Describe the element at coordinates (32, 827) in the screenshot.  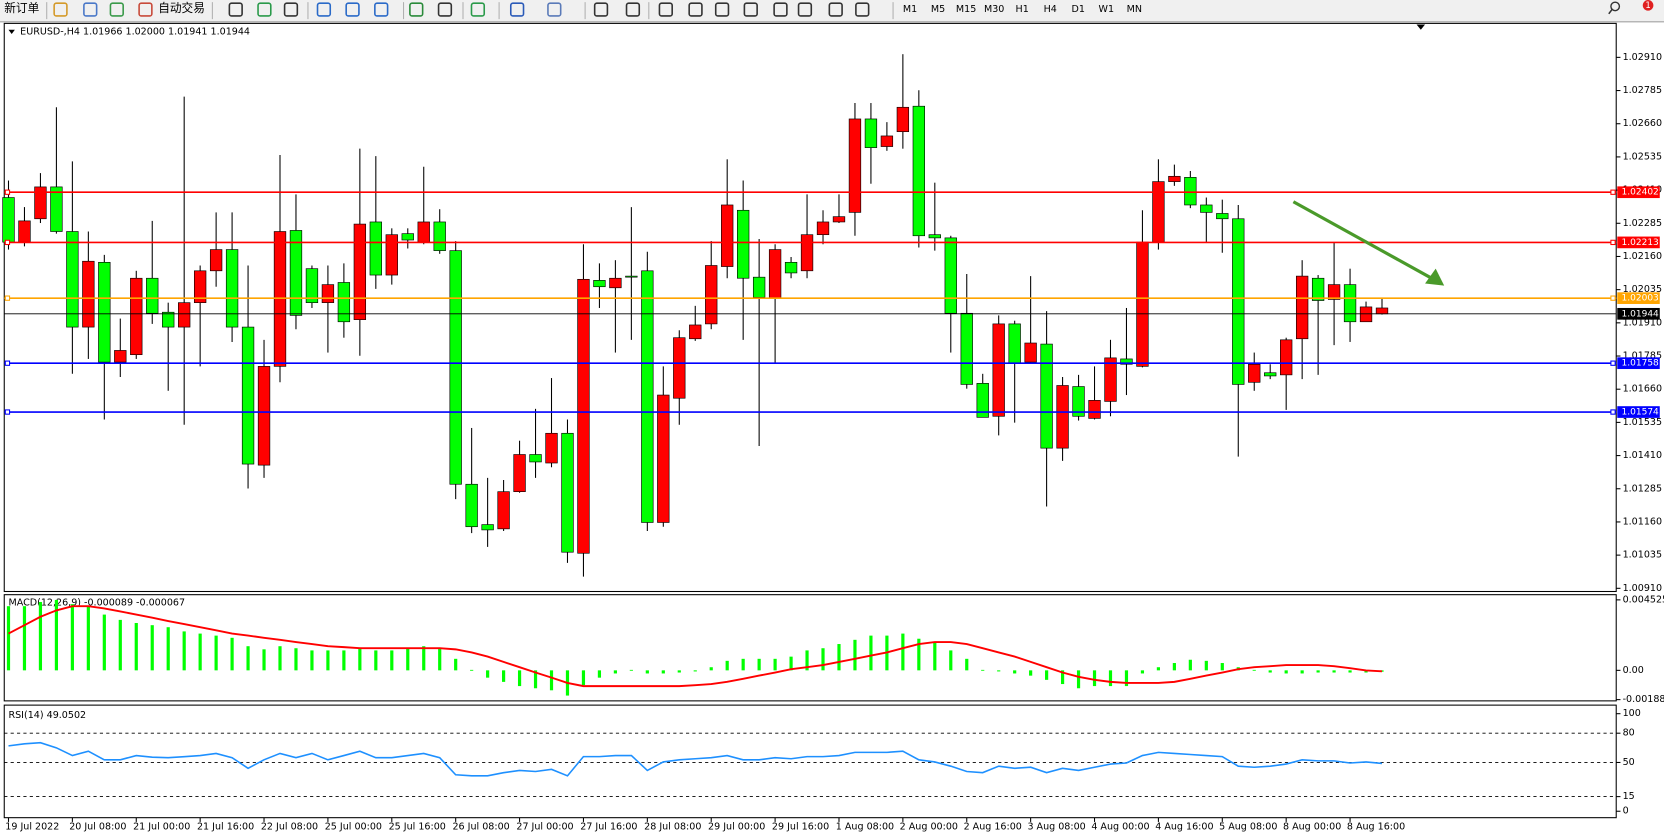
I see `x-tick-label: 19 Jul 2022` at that location.